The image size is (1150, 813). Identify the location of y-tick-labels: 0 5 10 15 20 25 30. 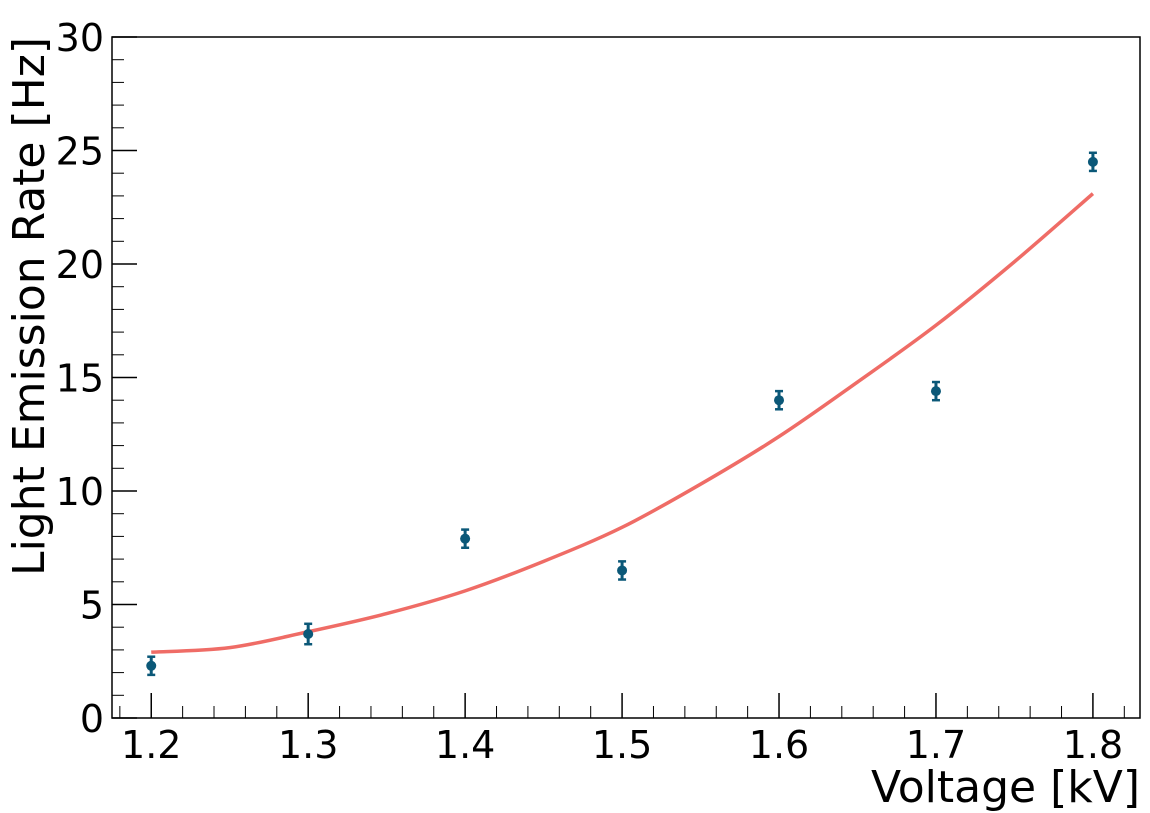
(80, 378).